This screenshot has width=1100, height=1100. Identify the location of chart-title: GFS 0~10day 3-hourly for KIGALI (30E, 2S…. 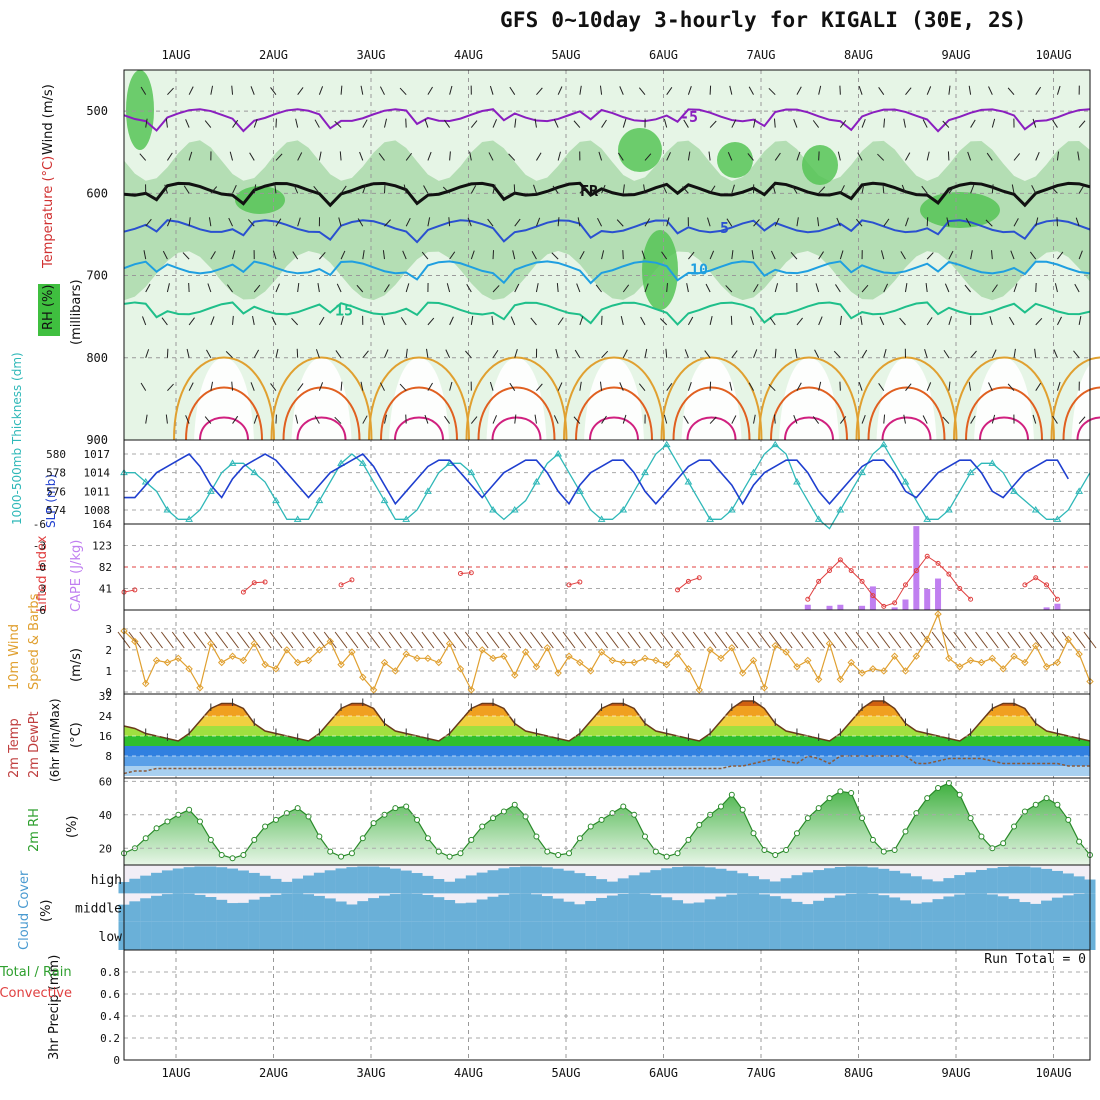
(763, 20).